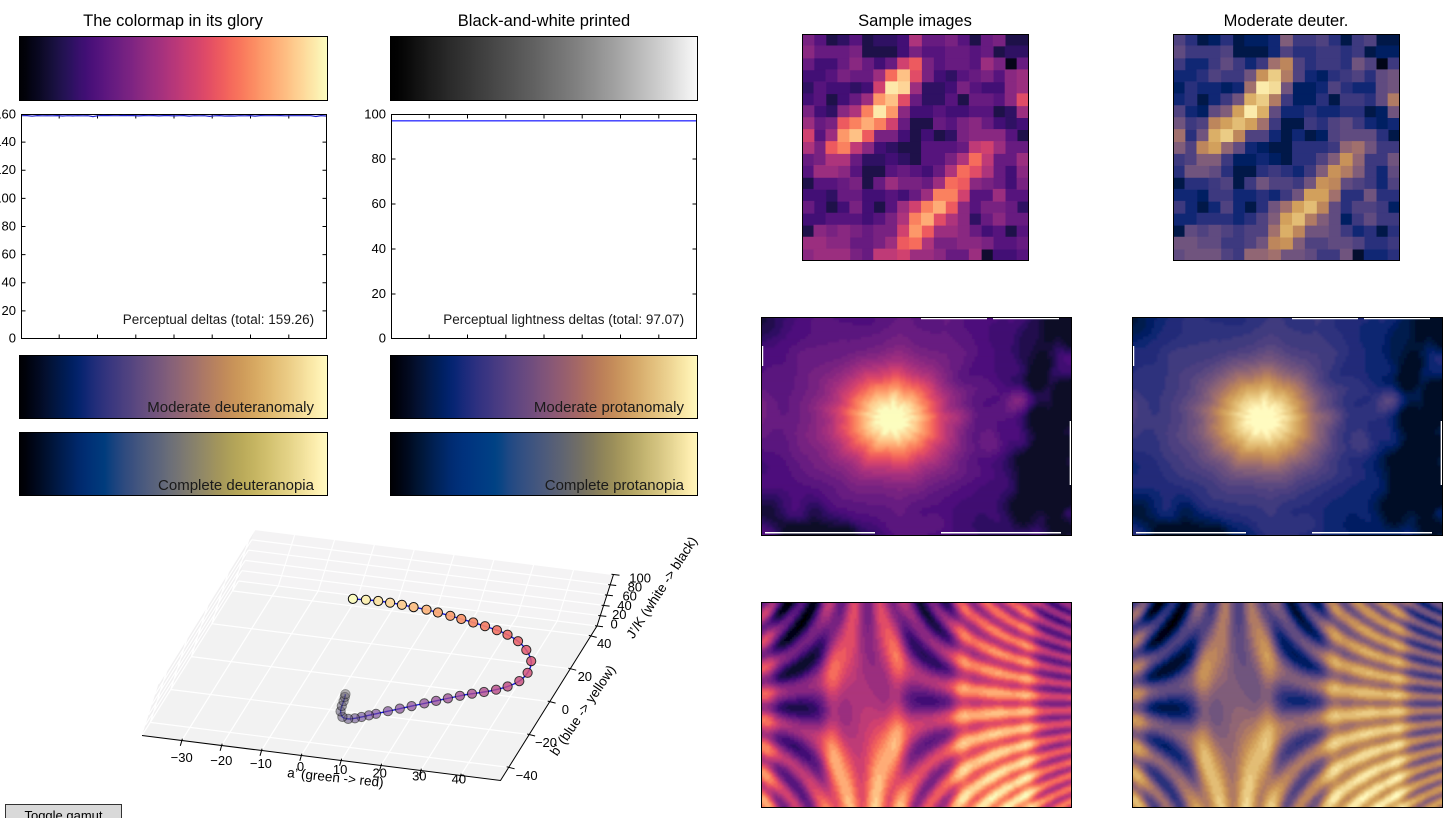 The image size is (1450, 818). Describe the element at coordinates (340, 769) in the screenshot. I see `svg-text: 10` at that location.